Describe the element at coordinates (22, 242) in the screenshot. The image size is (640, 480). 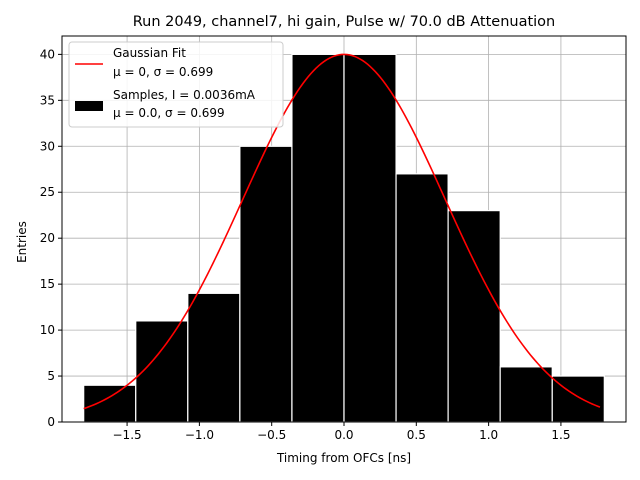
I see `y-axis-label: Entries` at that location.